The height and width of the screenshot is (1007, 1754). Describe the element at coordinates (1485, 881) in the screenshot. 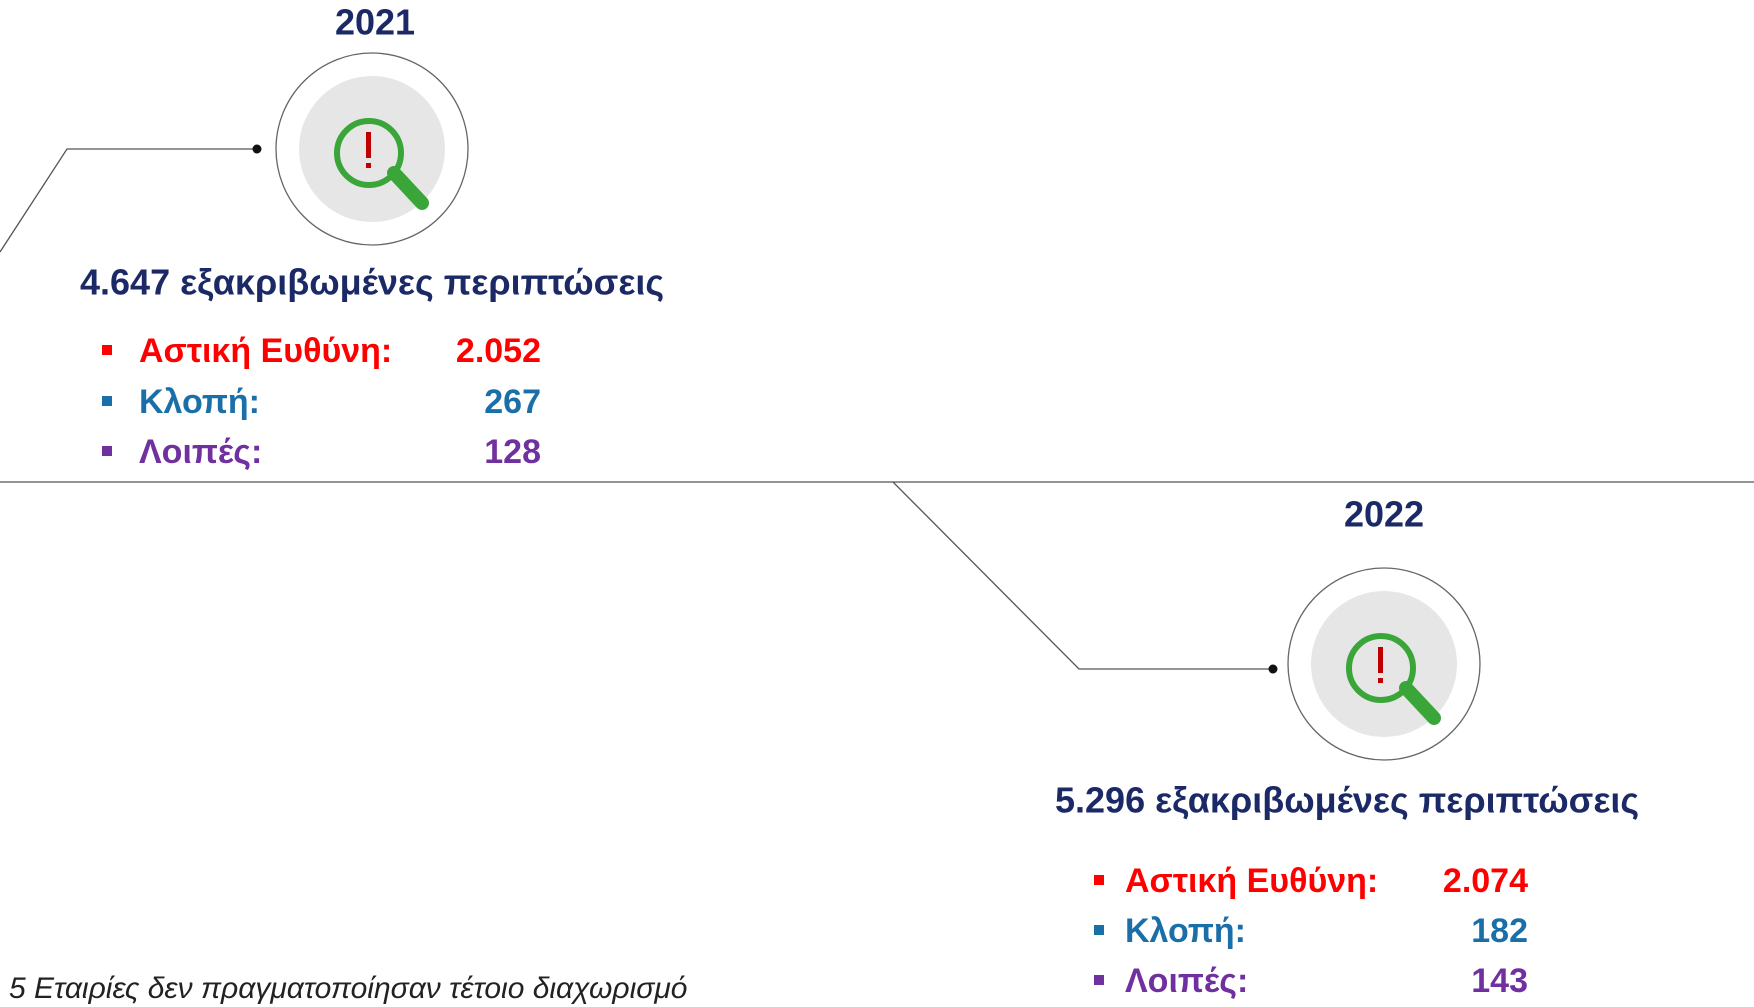

I see `item-value: 2.074` at that location.